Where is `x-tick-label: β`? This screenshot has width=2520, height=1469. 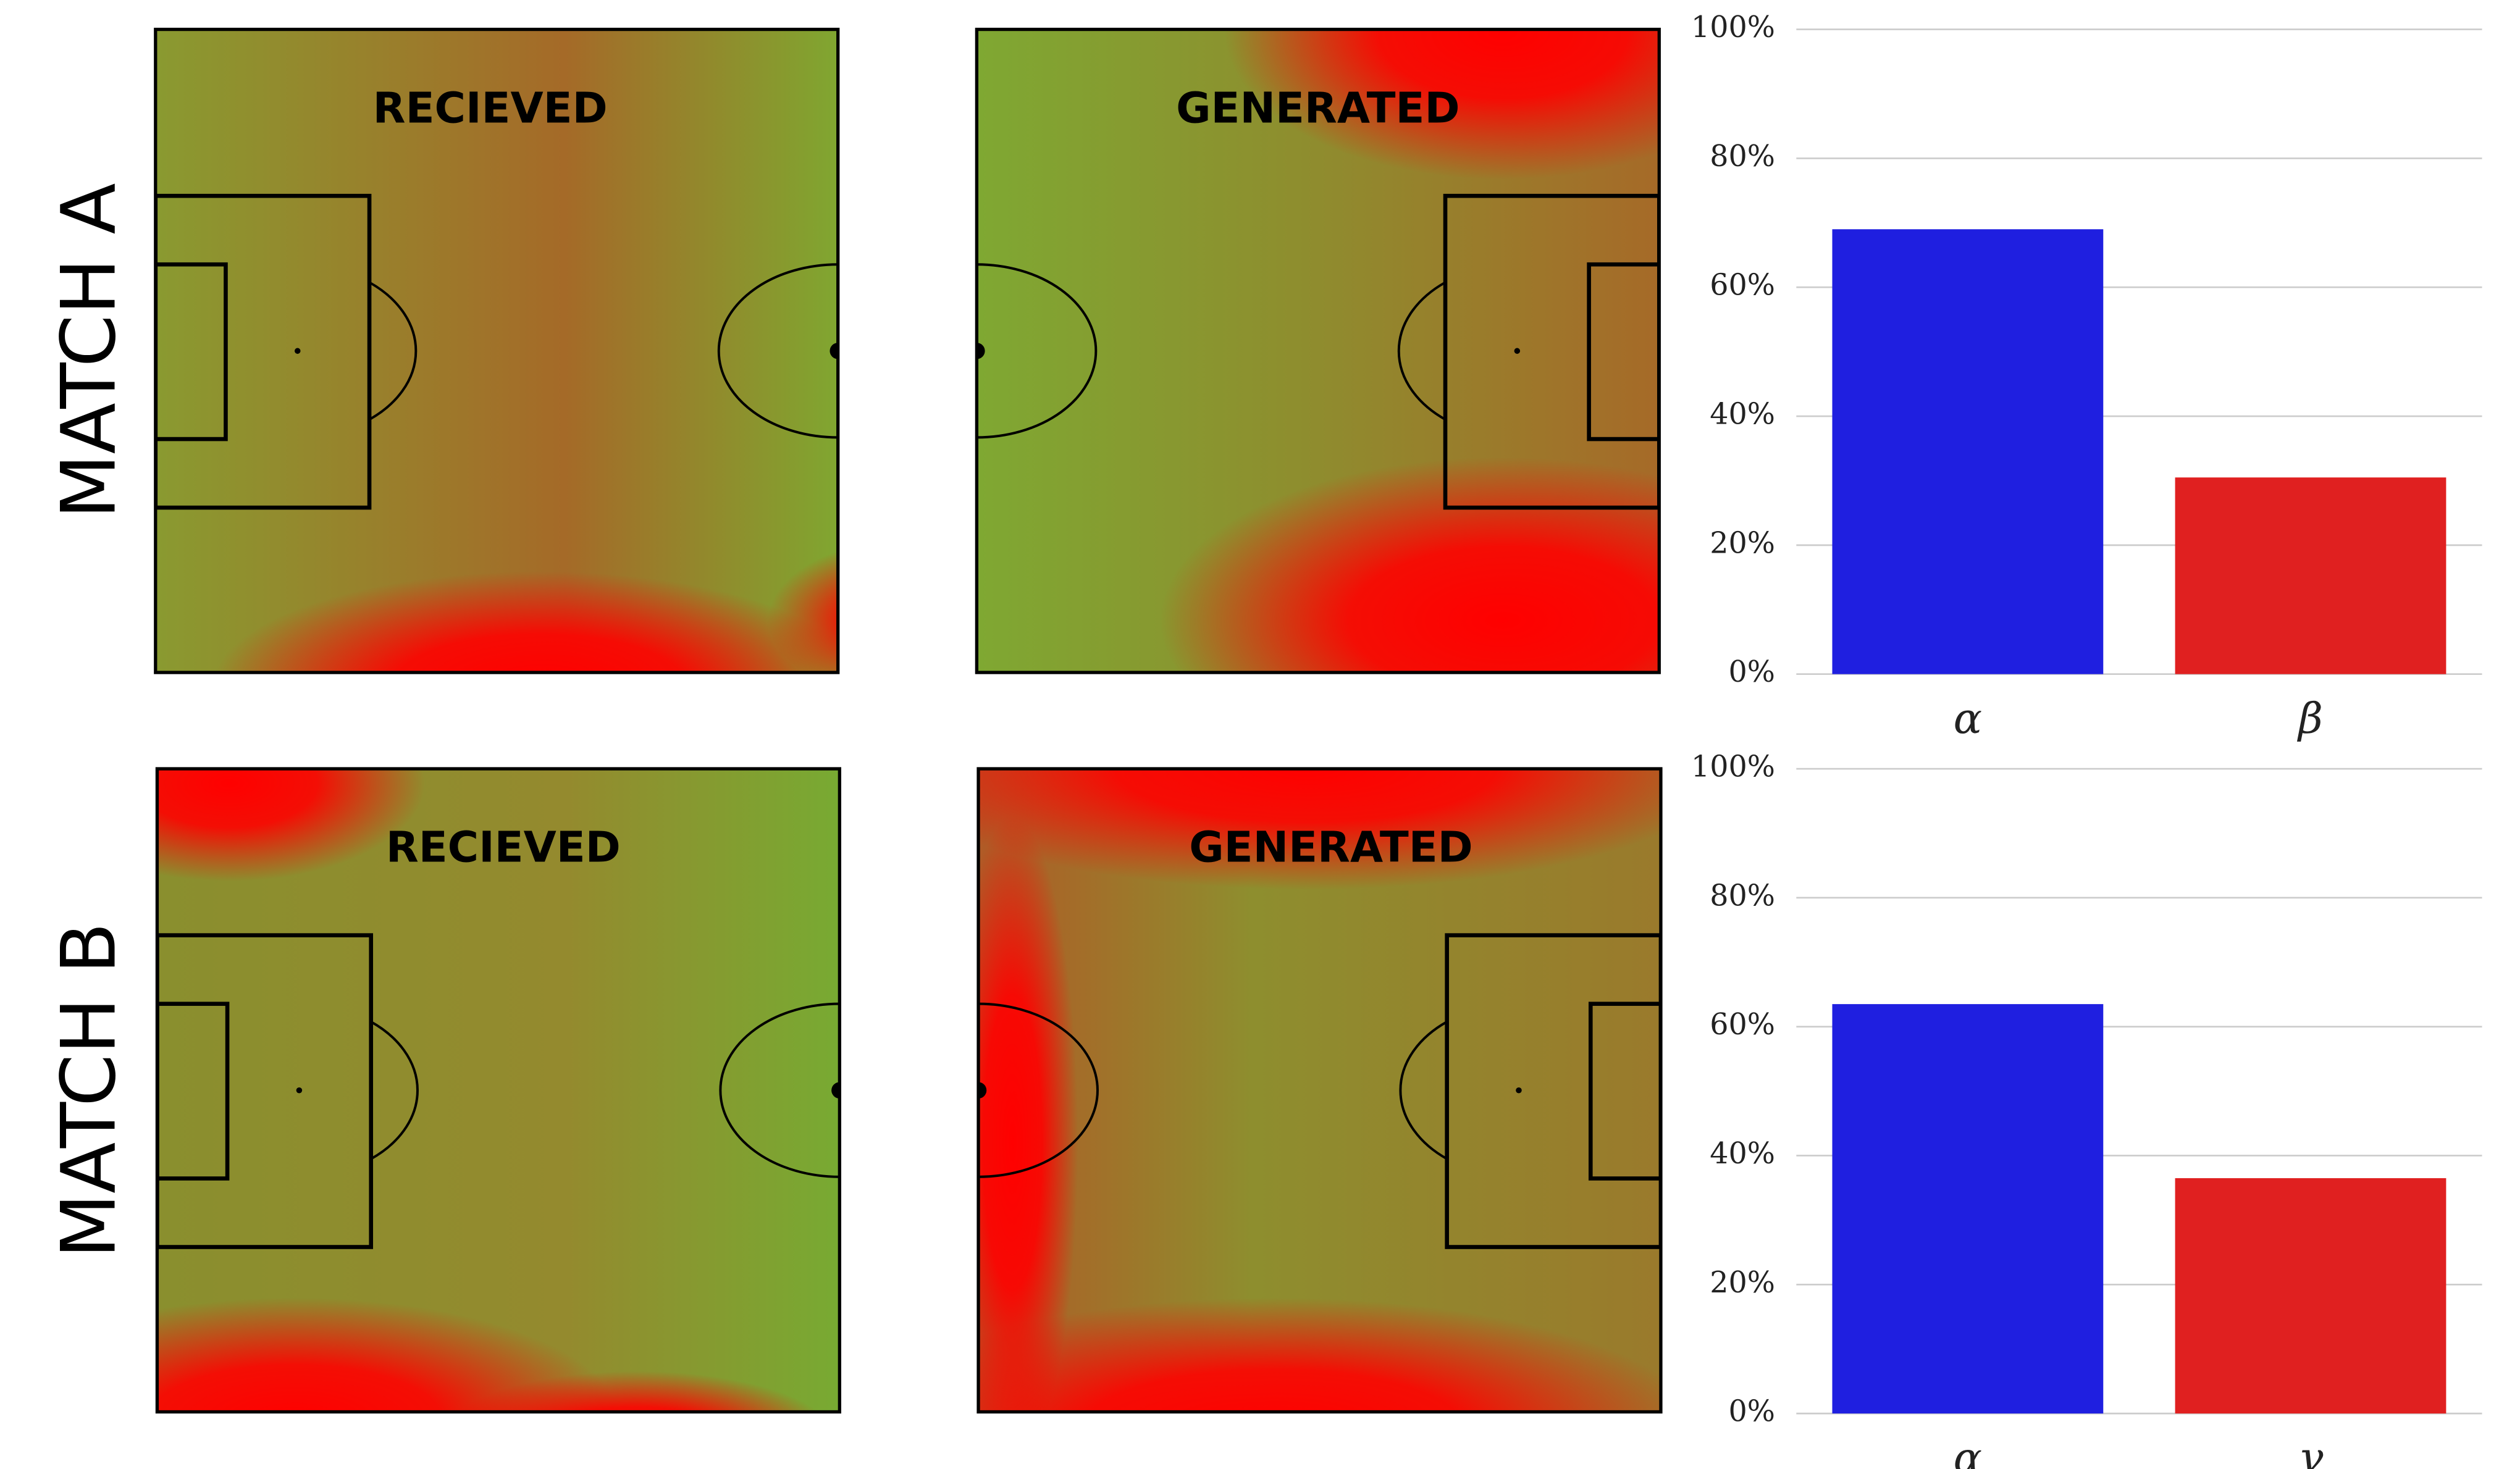
x-tick-label: β is located at coordinates (2309, 718).